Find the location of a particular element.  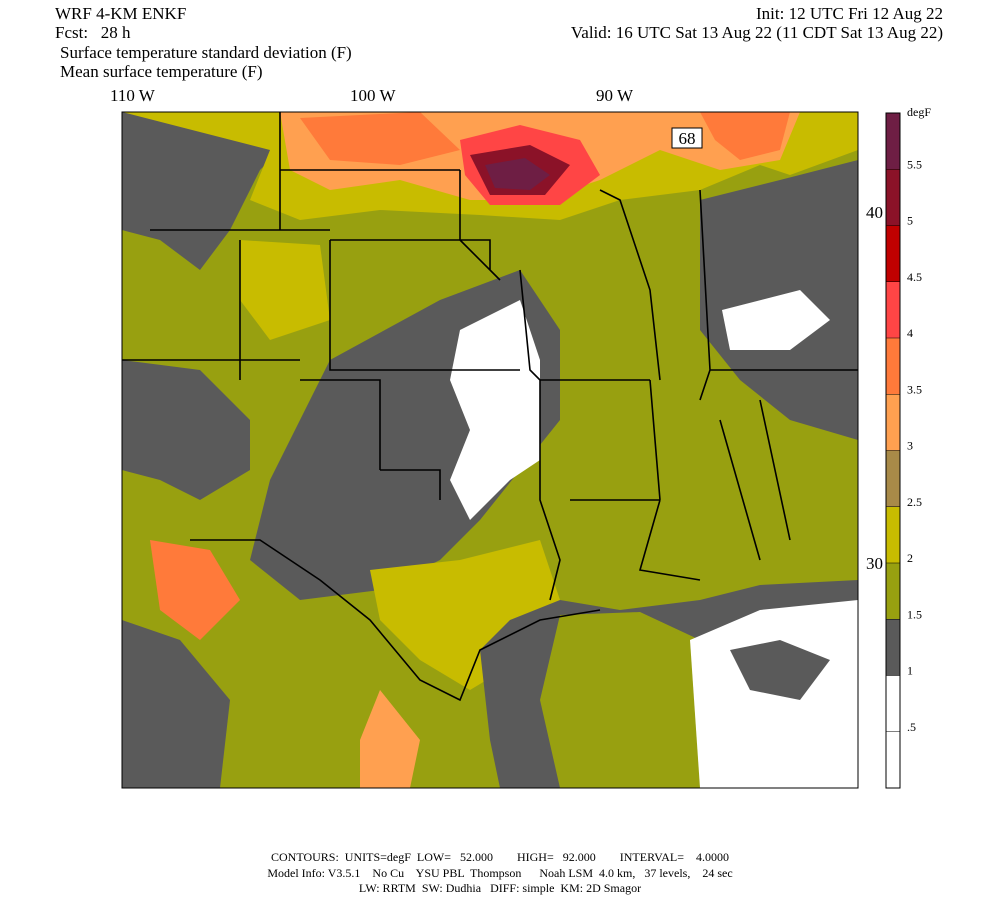

colorbar-label: 1.5 is located at coordinates (914, 614).